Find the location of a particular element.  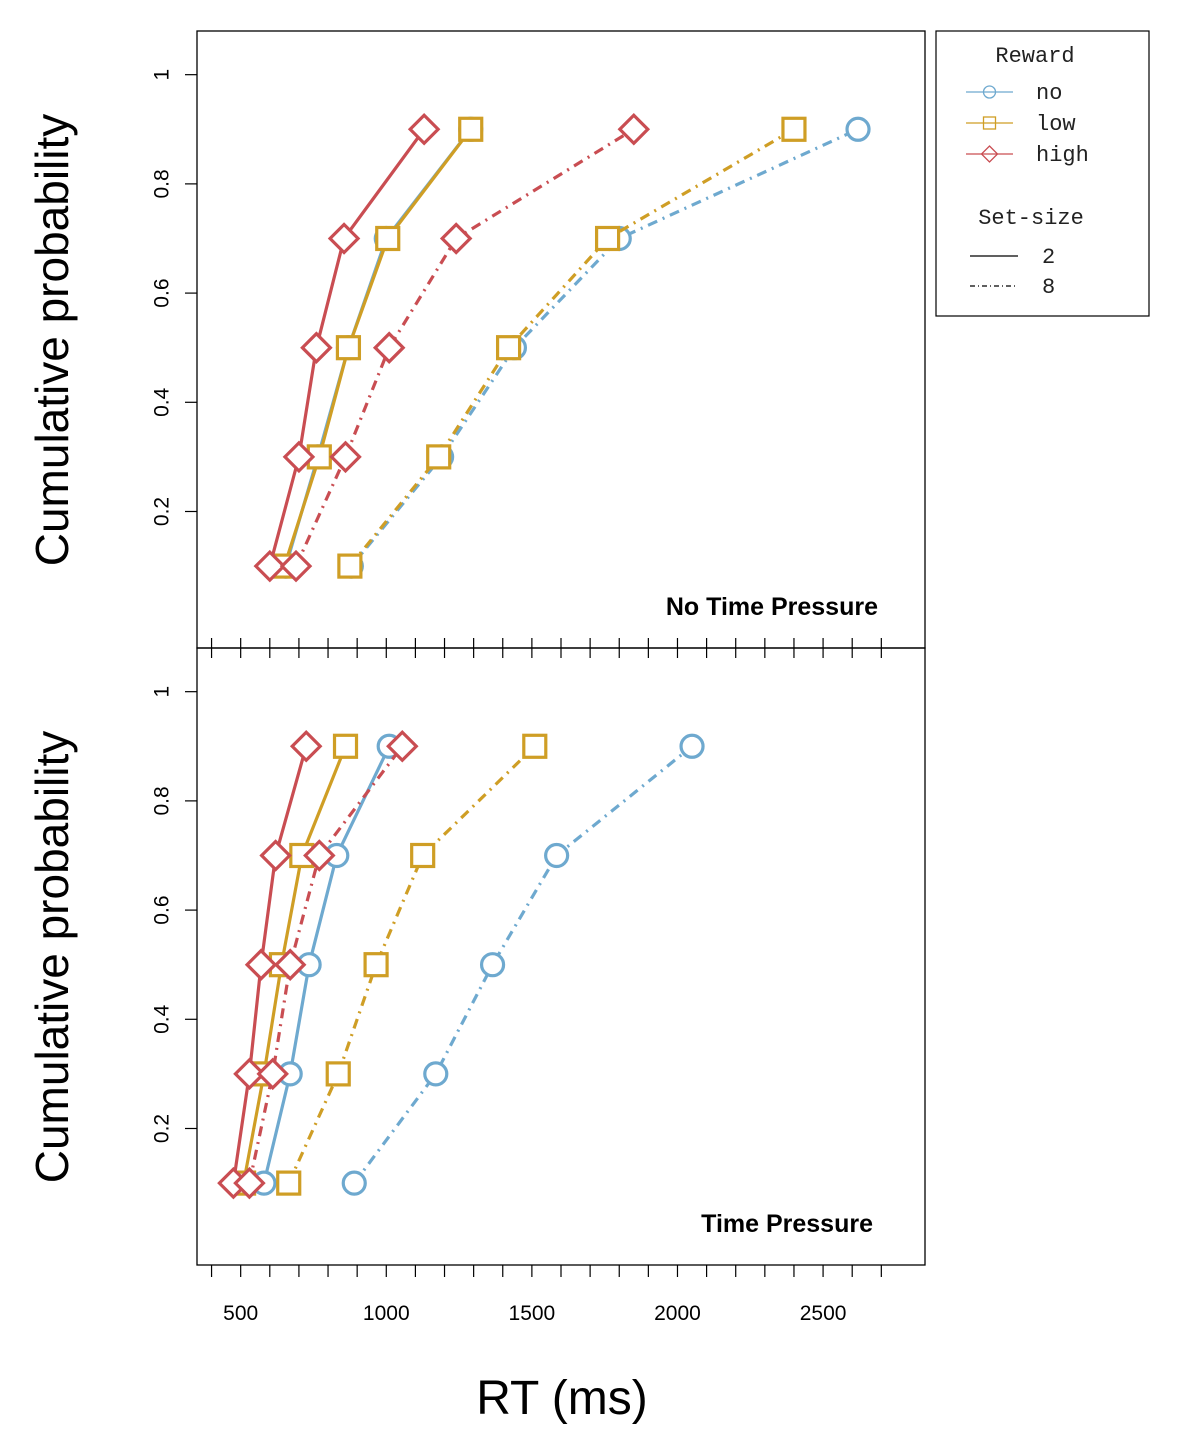

legend-high-marker is located at coordinates (989, 154).